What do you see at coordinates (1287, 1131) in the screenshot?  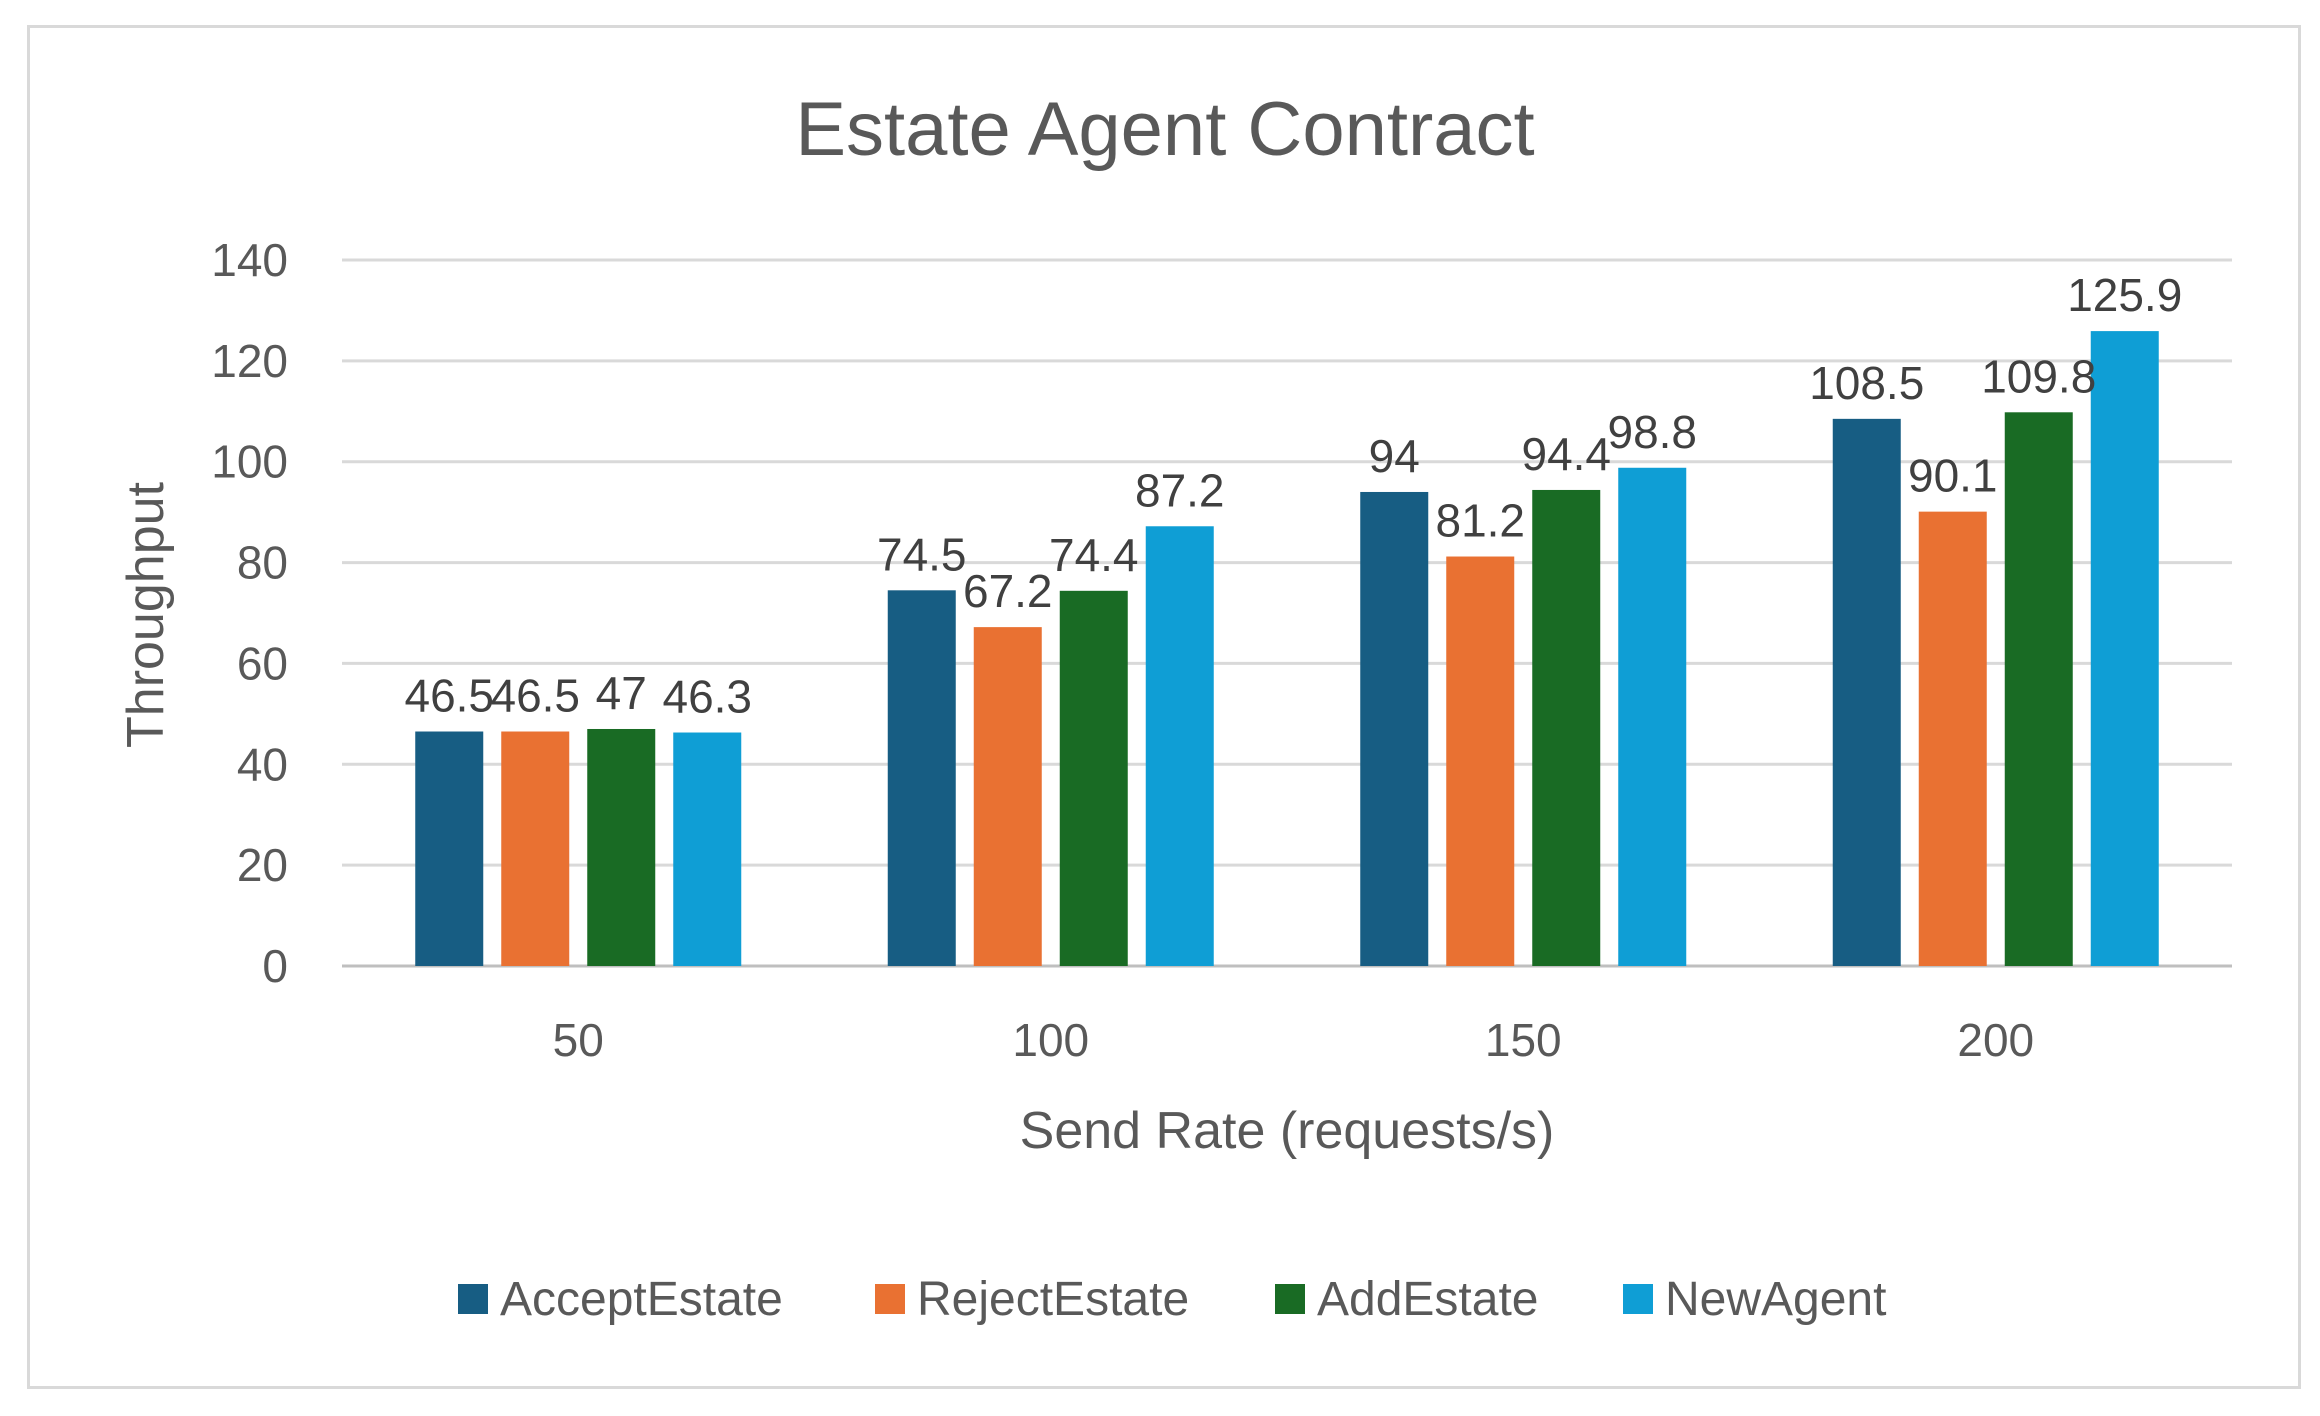 I see `x-axis-title: Send Rate (requests/s)` at bounding box center [1287, 1131].